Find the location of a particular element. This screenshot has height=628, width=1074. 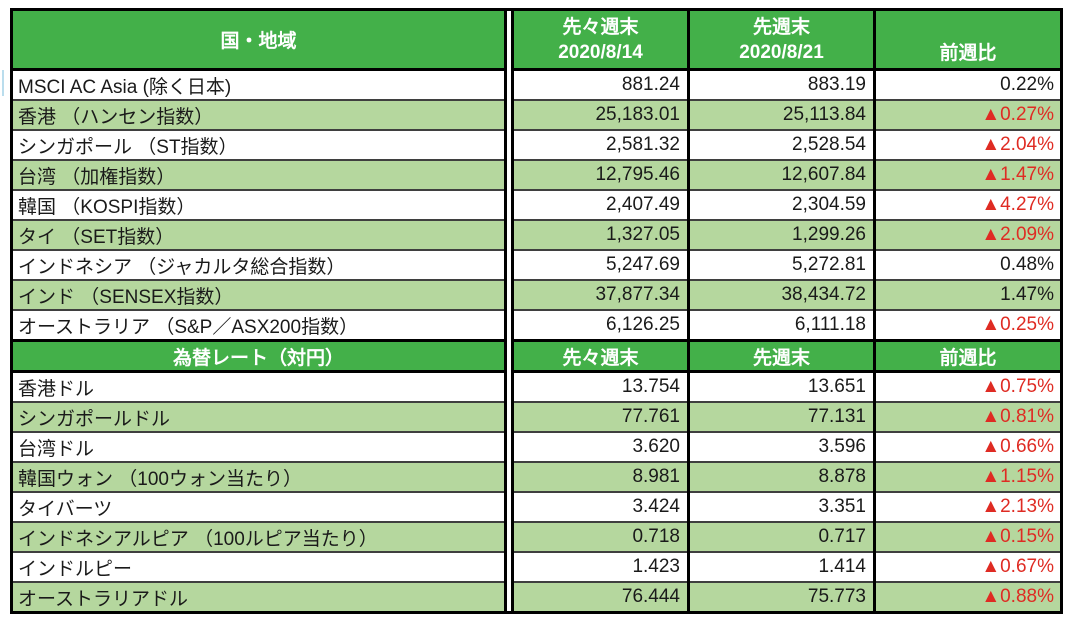

prev-week-value-cell: 2,407.49 is located at coordinates (600, 204).